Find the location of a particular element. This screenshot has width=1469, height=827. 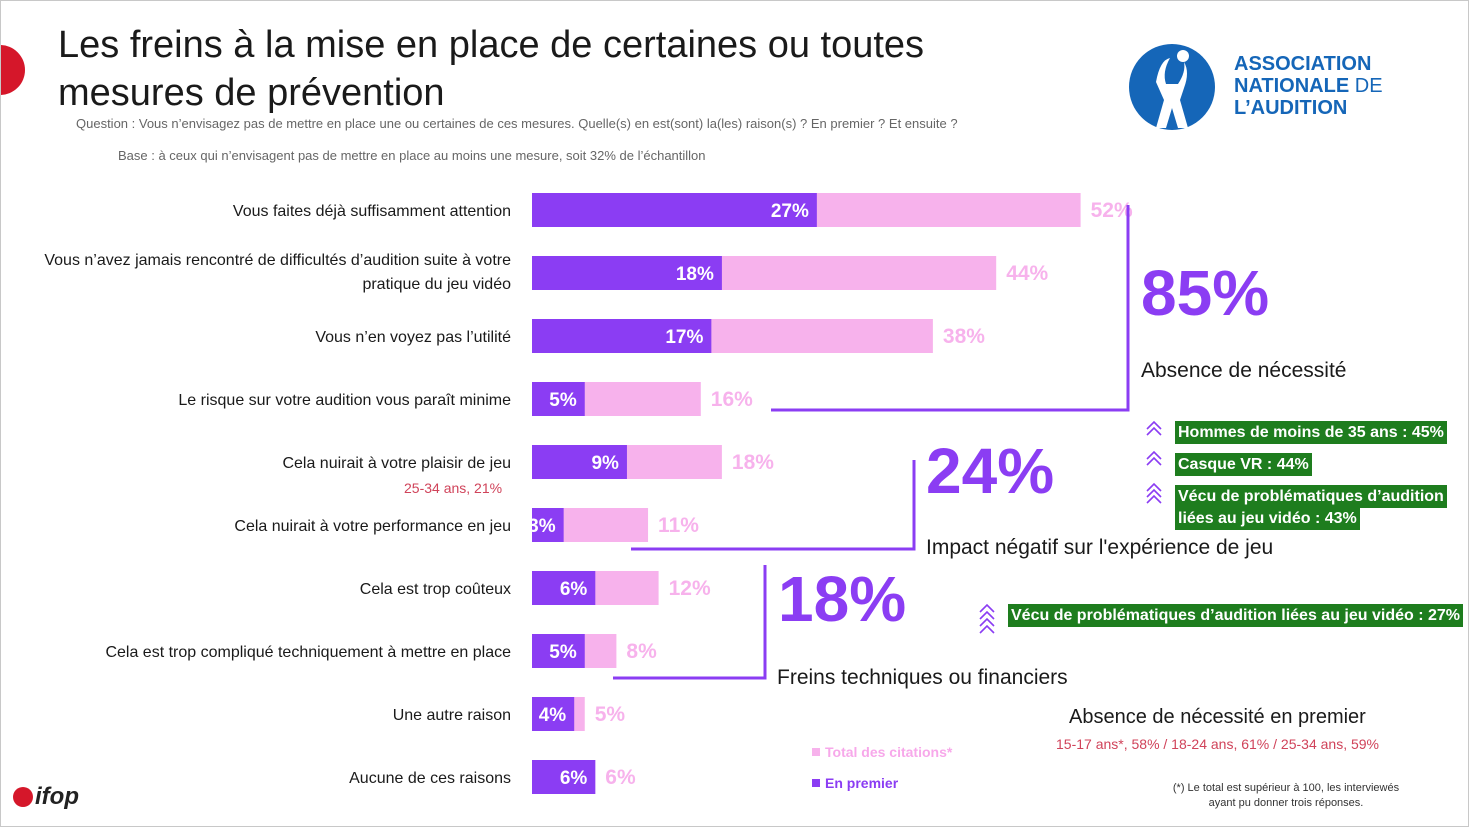

legend-first: En premier is located at coordinates (855, 783).